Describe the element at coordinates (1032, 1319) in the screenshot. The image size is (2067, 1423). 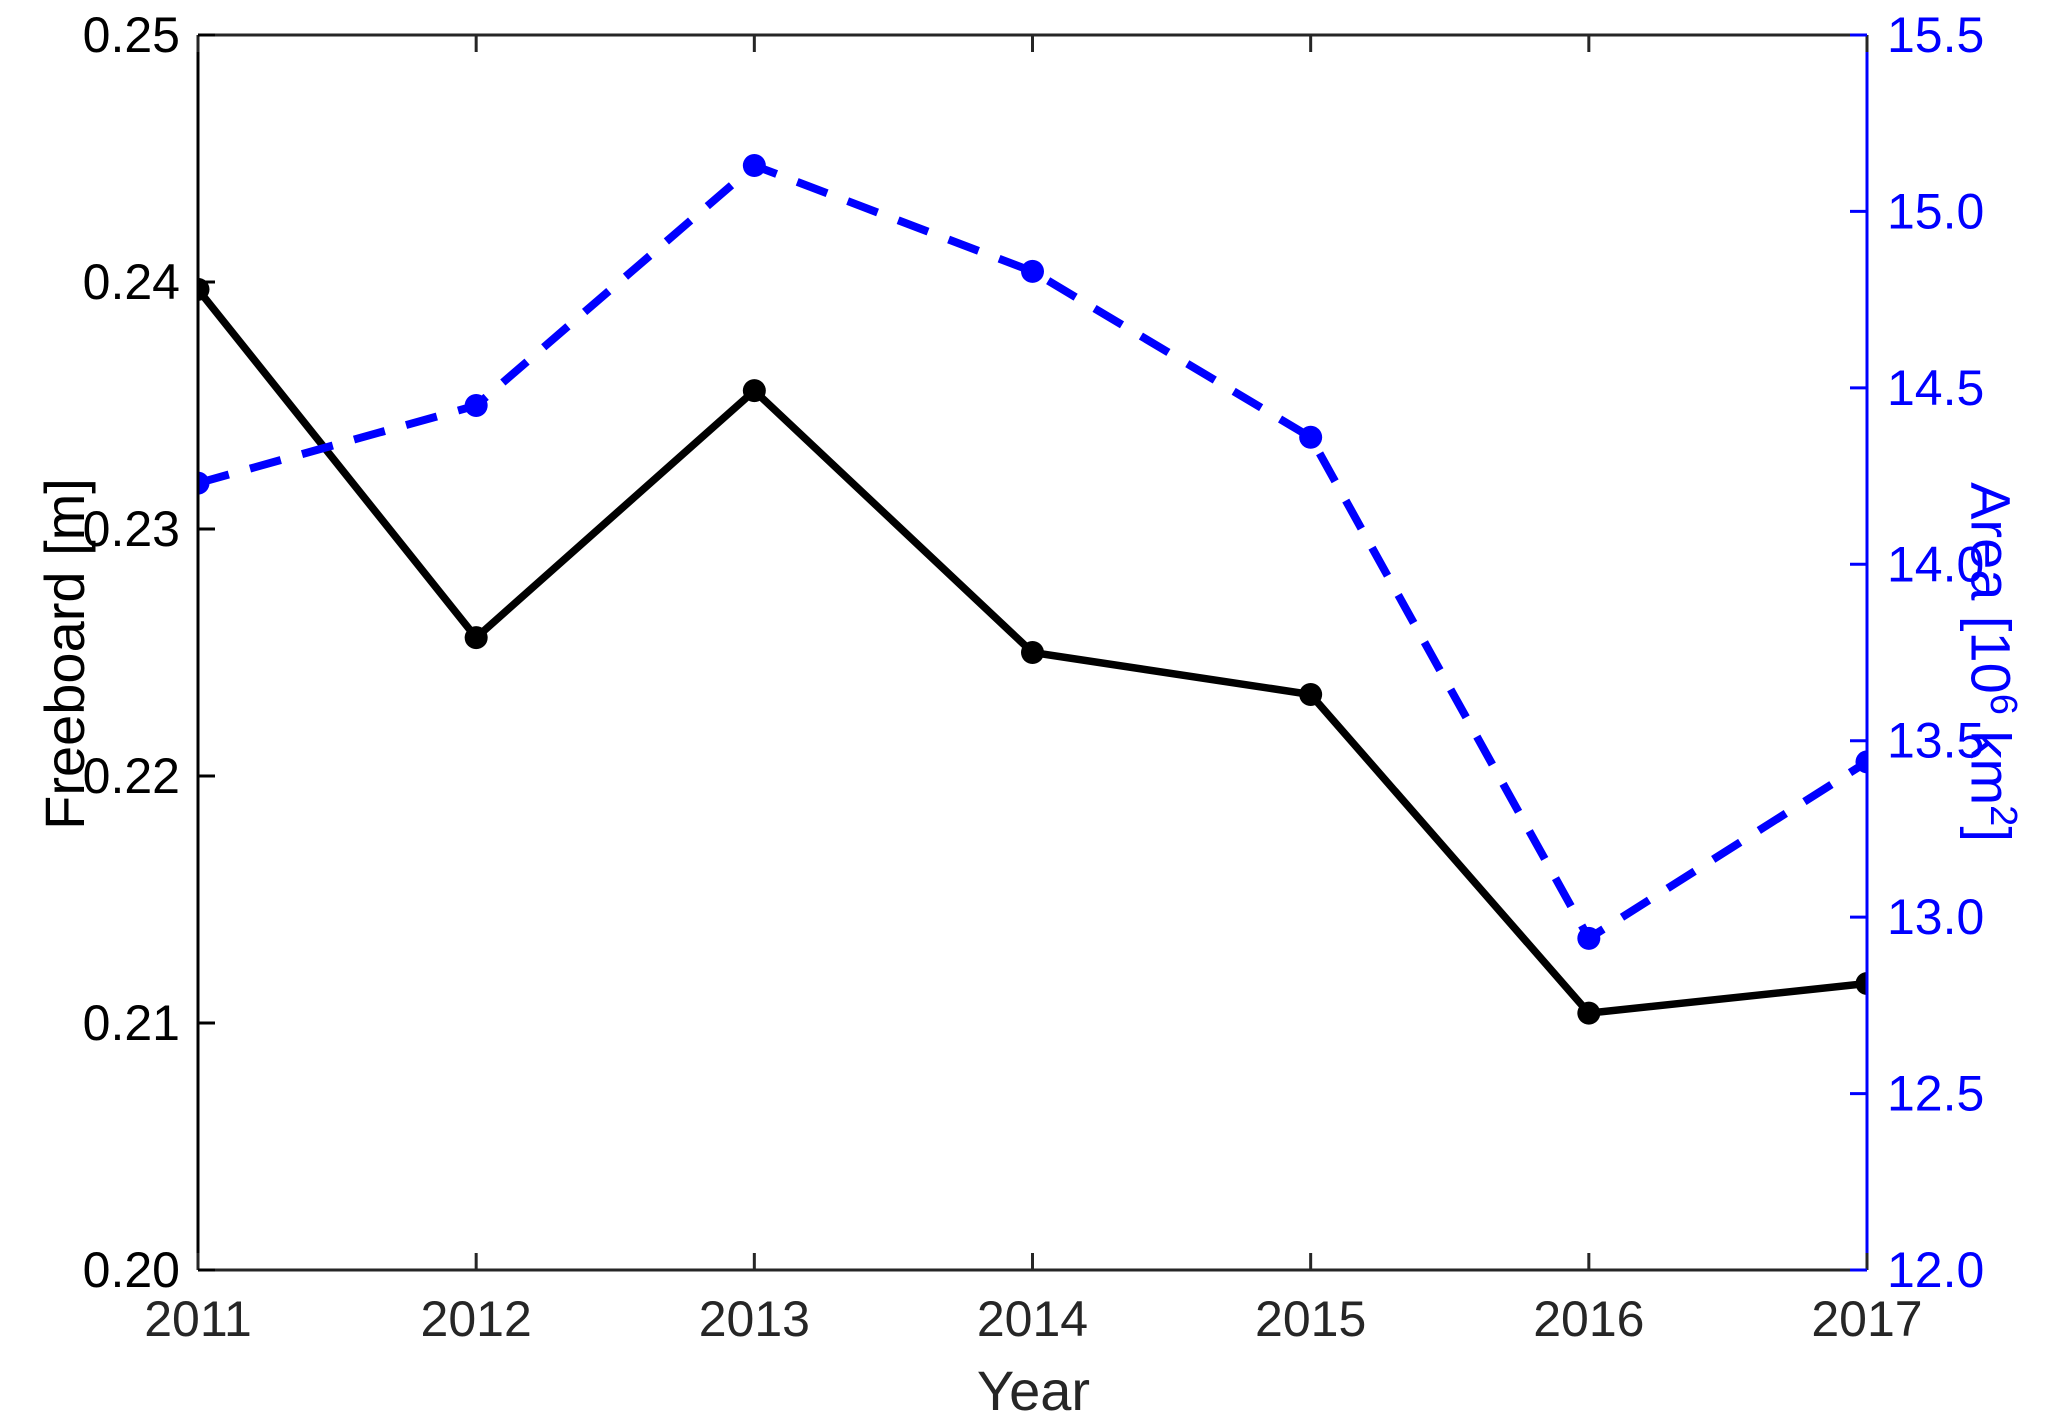
I see `x-tick-label: 2014` at that location.